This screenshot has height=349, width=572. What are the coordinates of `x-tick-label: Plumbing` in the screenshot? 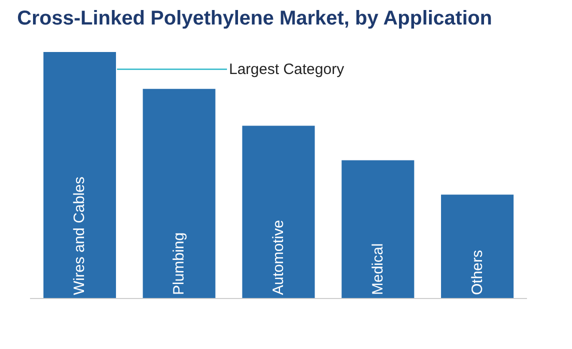 It's located at (179, 263).